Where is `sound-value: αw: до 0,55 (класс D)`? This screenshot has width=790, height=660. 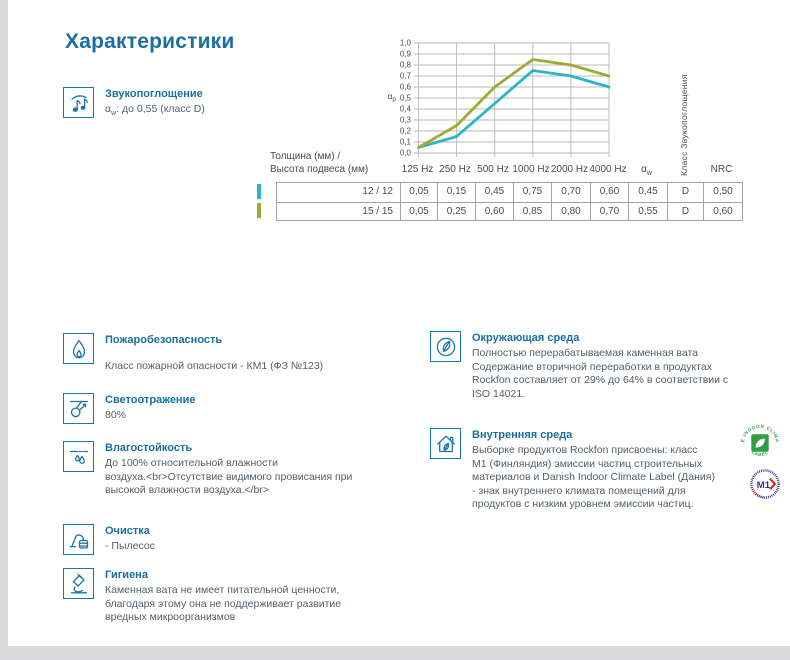 sound-value: αw: до 0,55 (класс D) is located at coordinates (155, 110).